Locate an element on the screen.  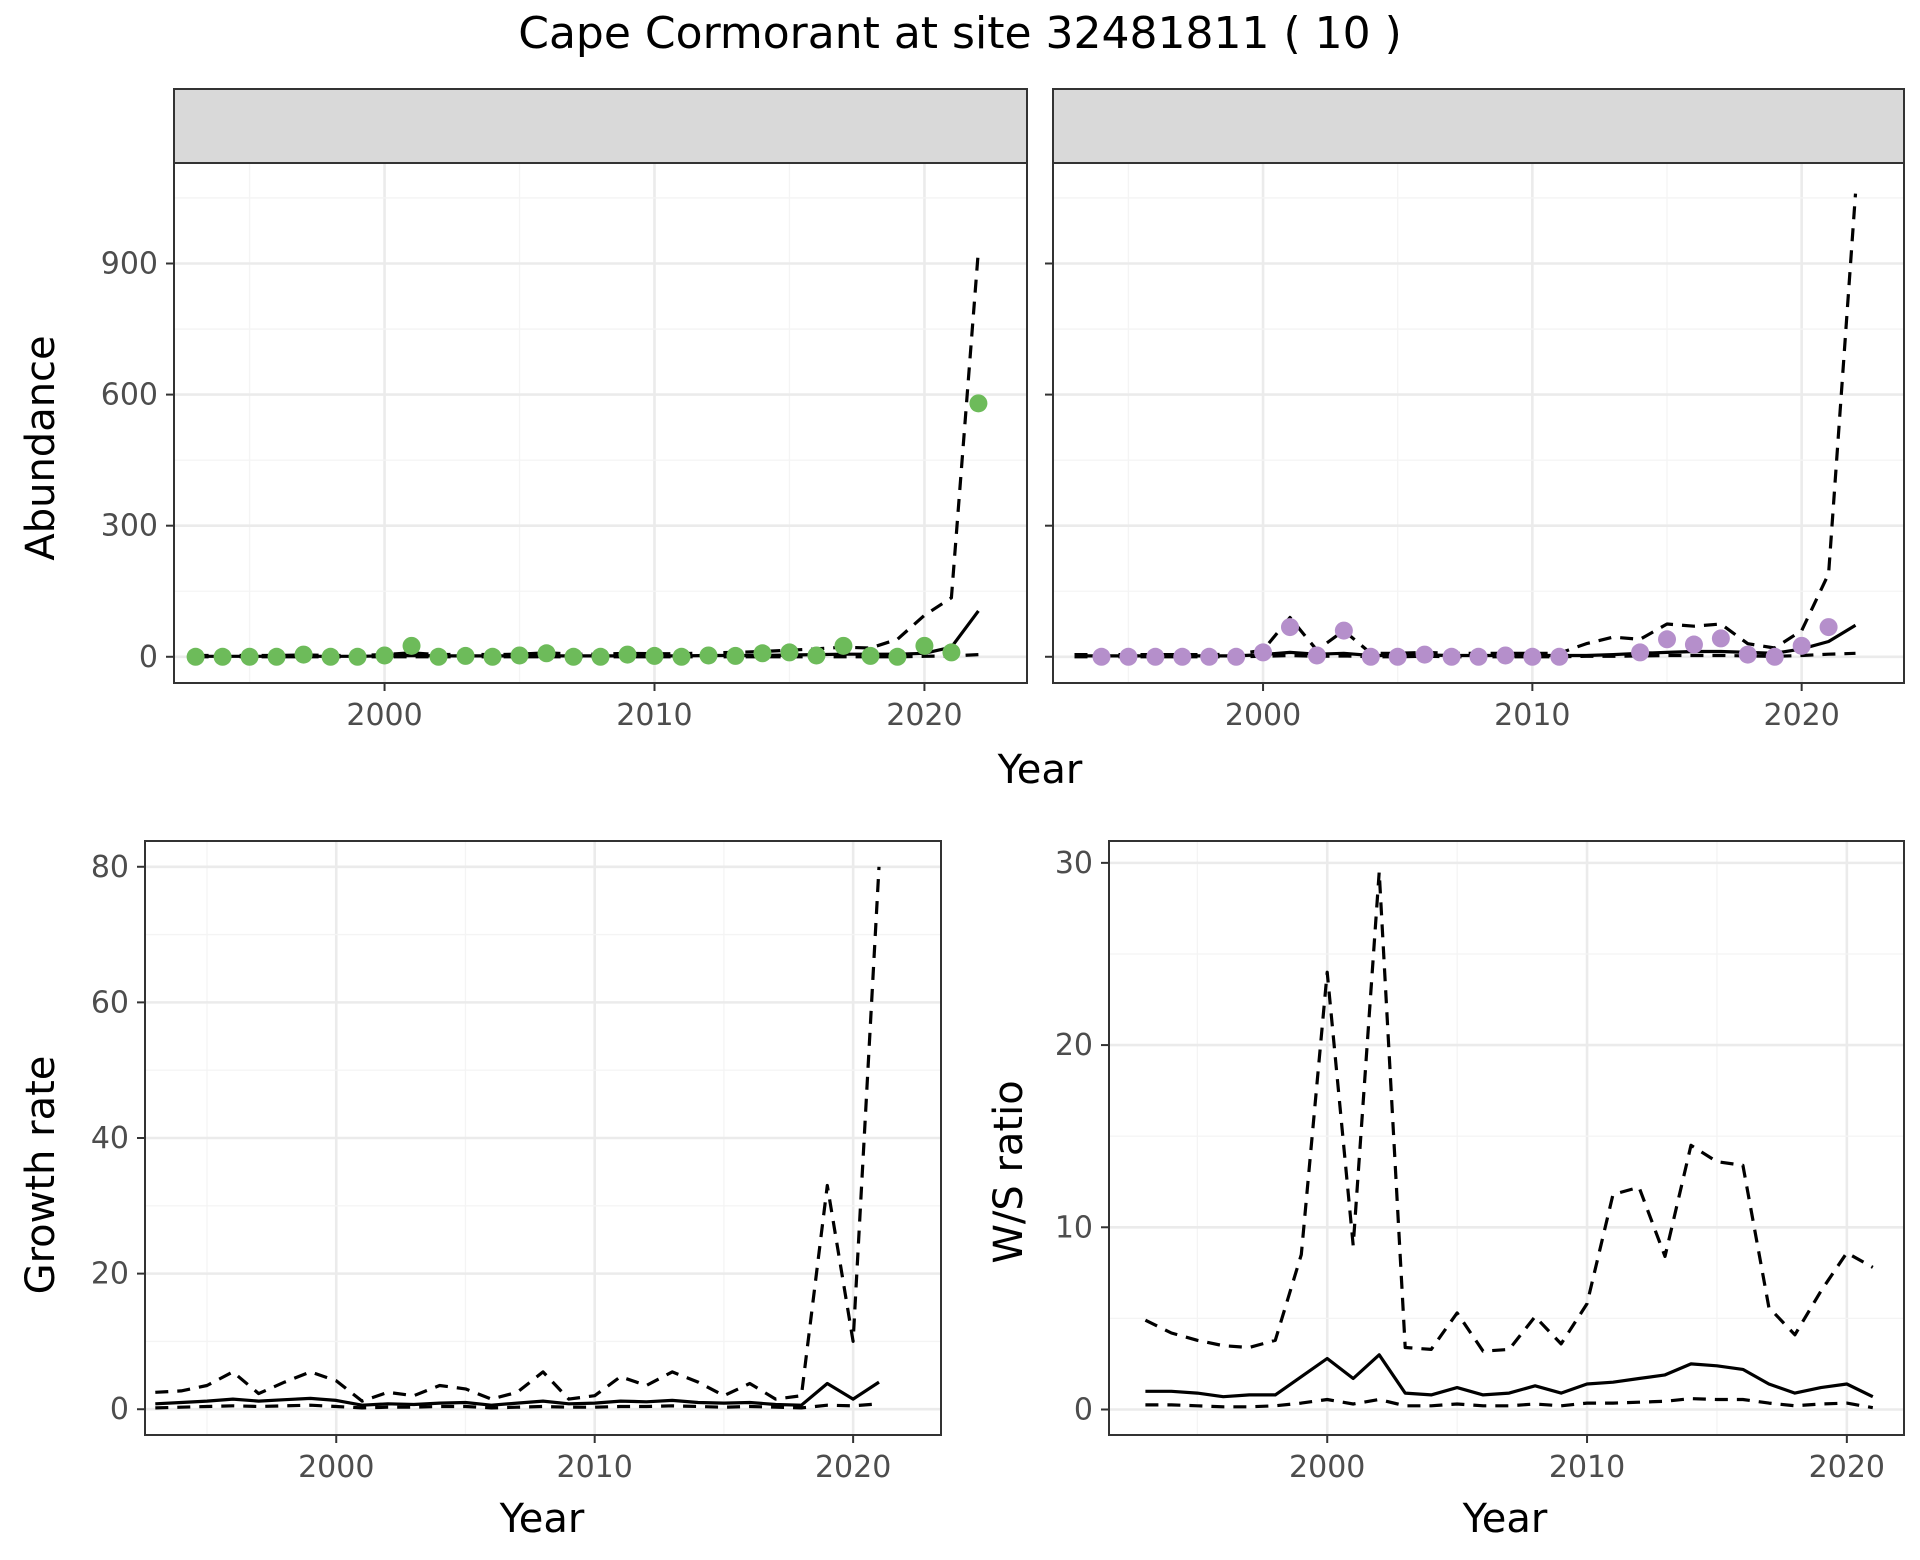
growth-x-axis-title: Year is located at coordinates (542, 1519).